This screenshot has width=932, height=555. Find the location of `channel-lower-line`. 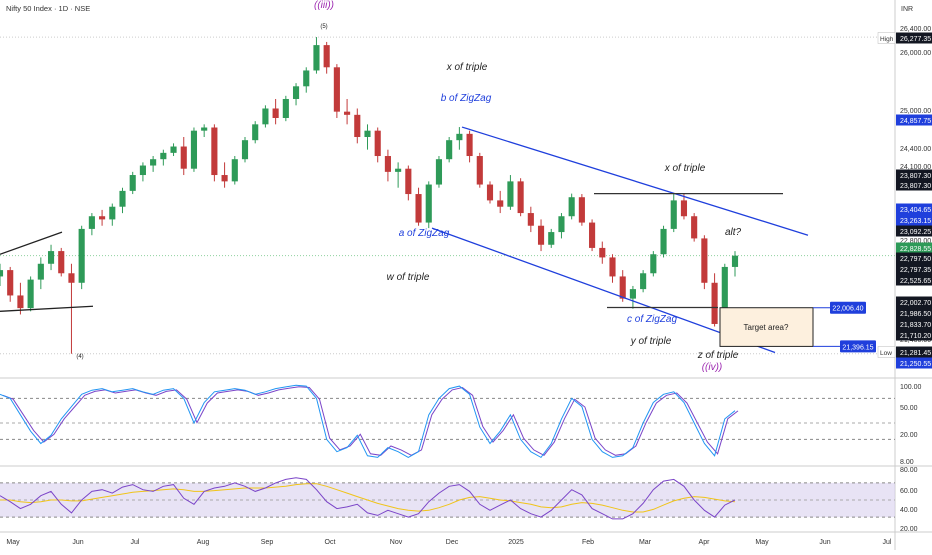

channel-lower-line is located at coordinates (603, 290).